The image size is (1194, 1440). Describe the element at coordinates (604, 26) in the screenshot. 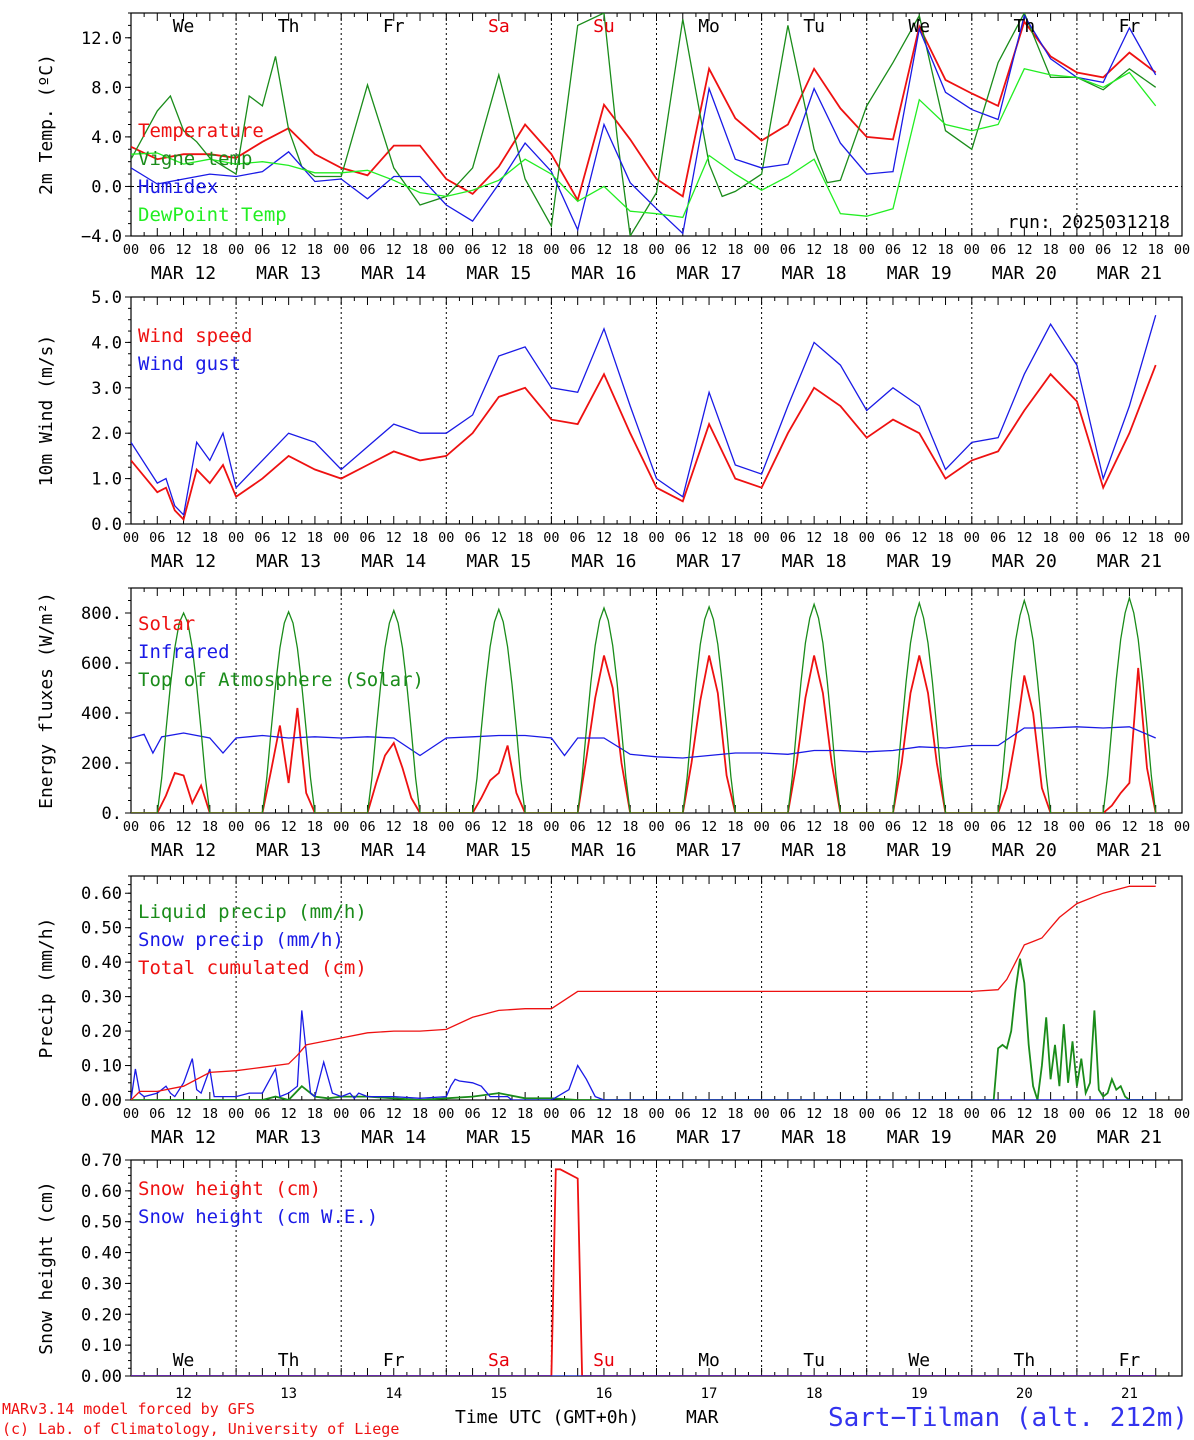

I see `weekday-top: Su` at that location.